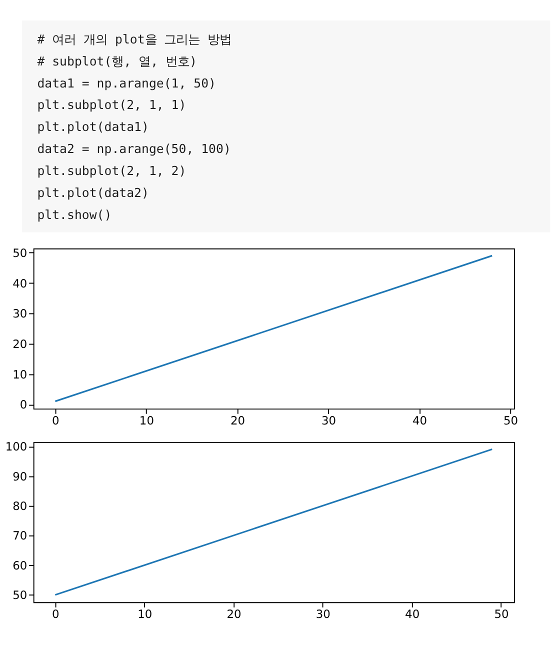  Describe the element at coordinates (117, 60) in the screenshot. I see `text: # subplot(행, 열, 번호)` at that location.